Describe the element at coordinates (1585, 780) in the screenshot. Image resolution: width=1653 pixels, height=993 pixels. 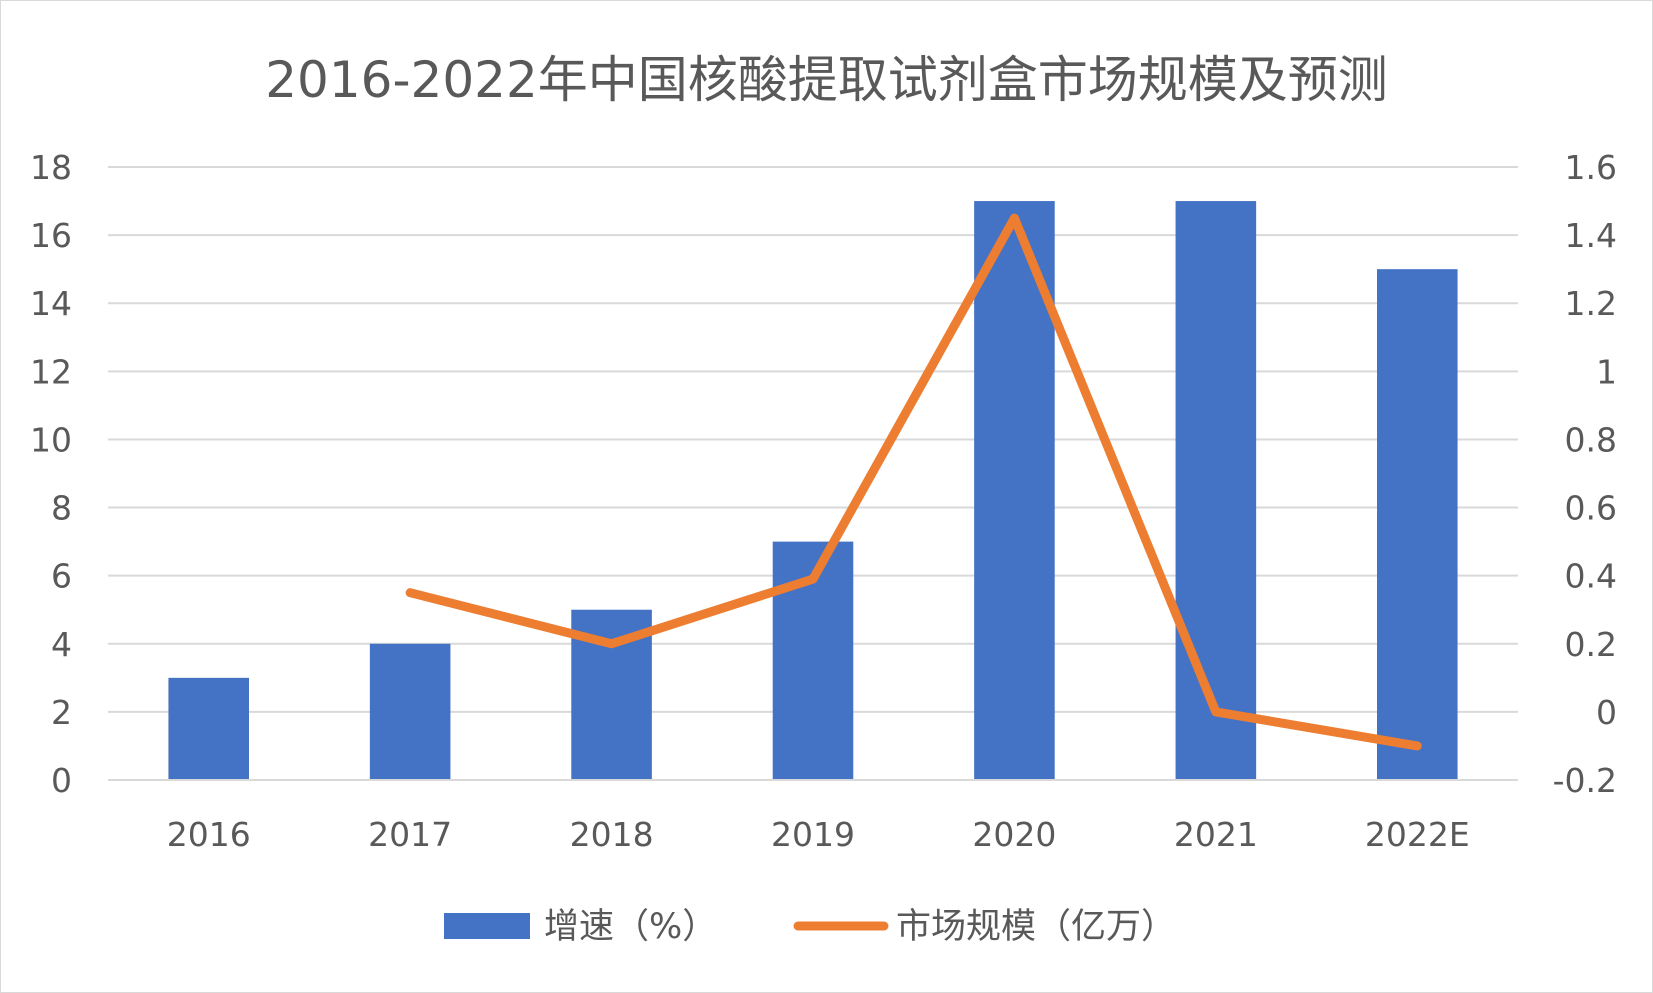
I see `y-right-tick-label: -0.2` at that location.